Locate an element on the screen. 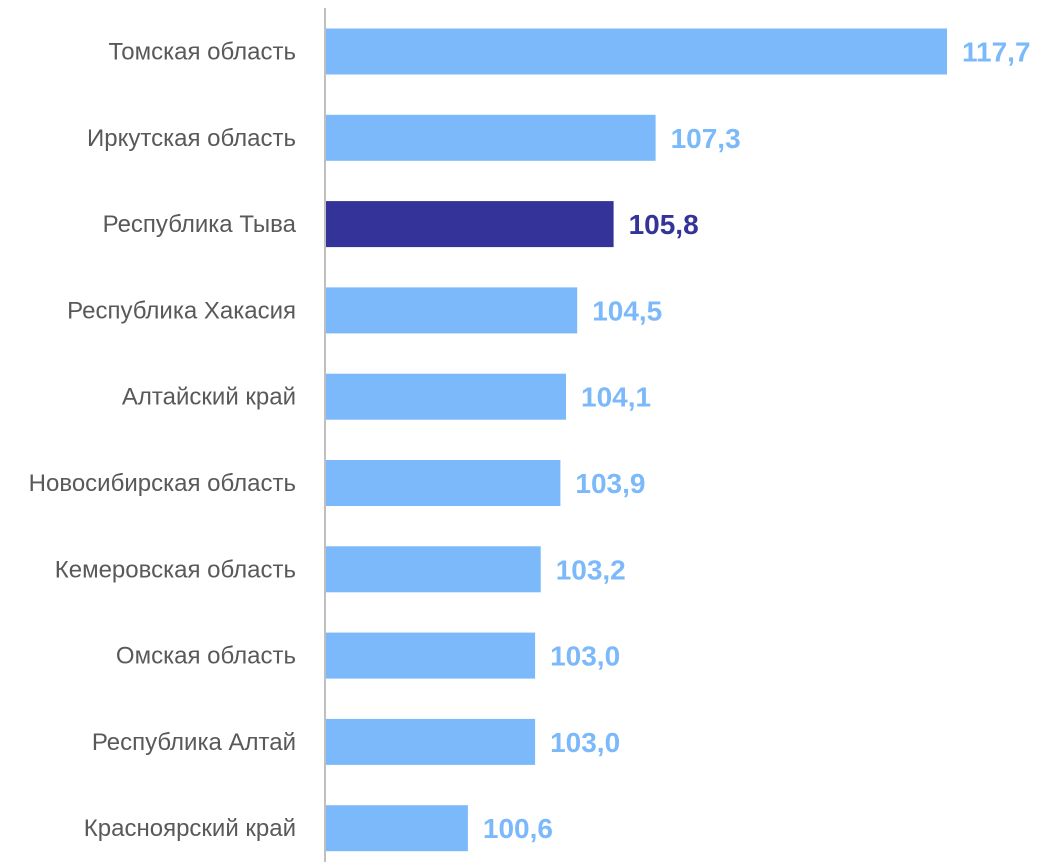 This screenshot has height=866, width=1043. category-label: Кемеровская область is located at coordinates (175, 569).